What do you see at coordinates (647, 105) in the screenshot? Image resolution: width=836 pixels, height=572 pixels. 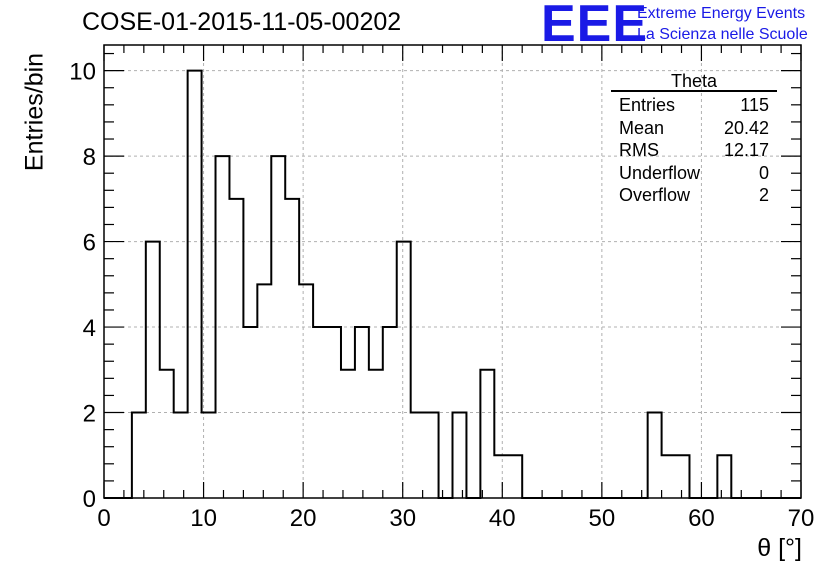 I see `stats-label: Entries` at bounding box center [647, 105].